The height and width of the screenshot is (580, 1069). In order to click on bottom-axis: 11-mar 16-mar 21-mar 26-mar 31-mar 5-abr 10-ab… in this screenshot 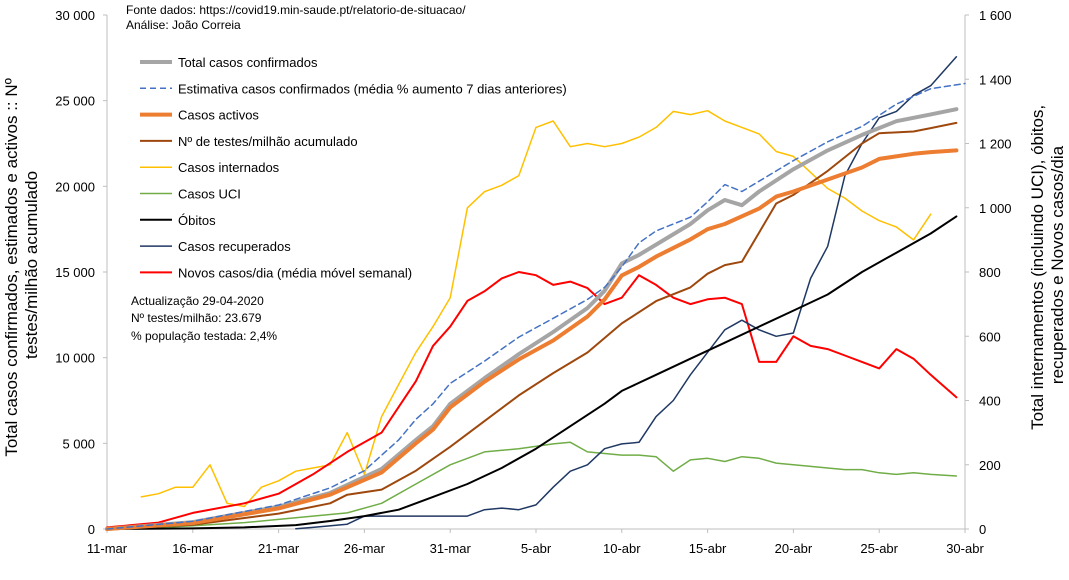, I will do `click(535, 542)`.